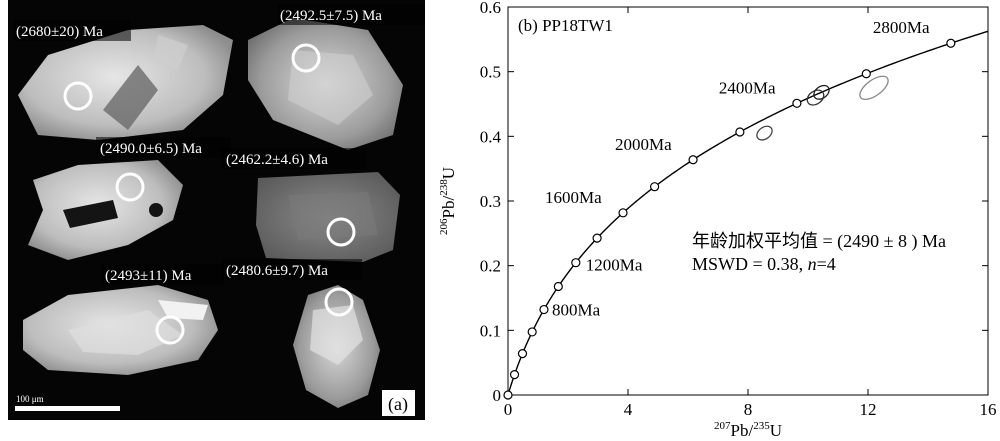 The height and width of the screenshot is (441, 1000). What do you see at coordinates (497, 395) in the screenshot?
I see `y-tick-label: 0` at bounding box center [497, 395].